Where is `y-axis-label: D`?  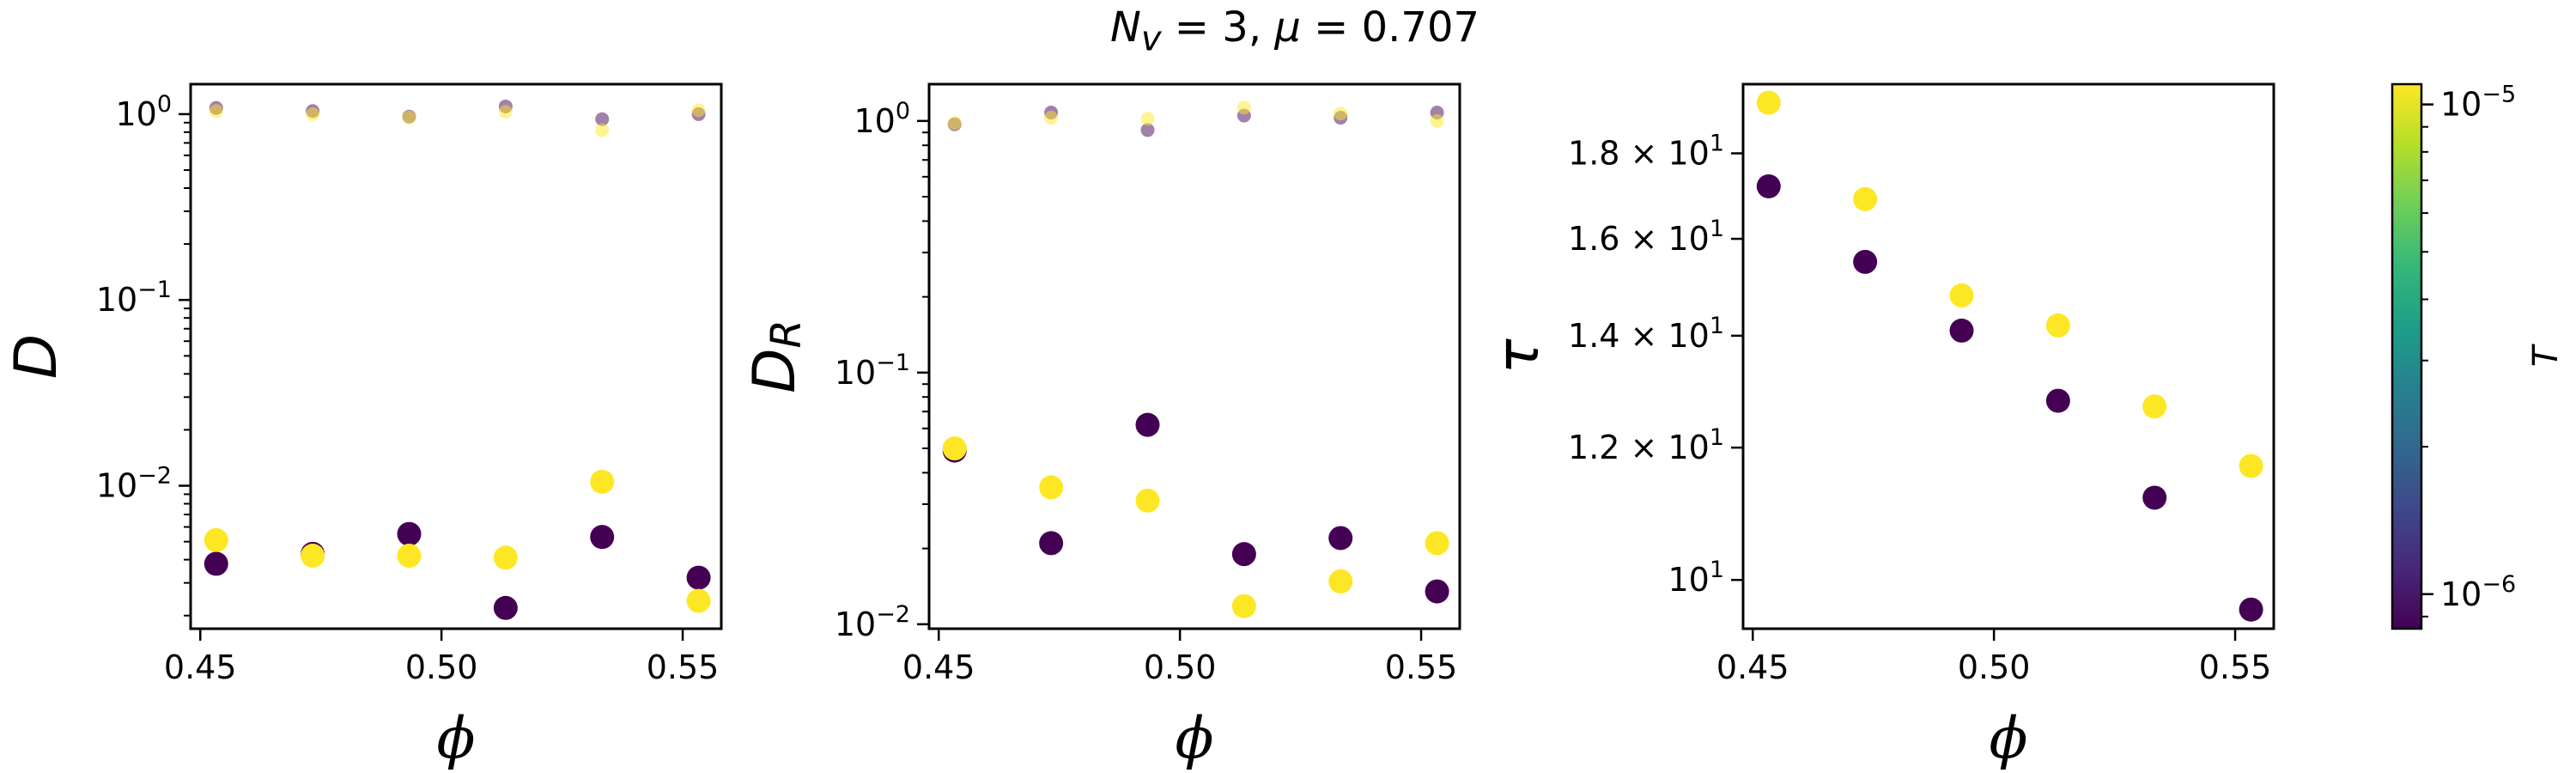 y-axis-label: D is located at coordinates (36, 356).